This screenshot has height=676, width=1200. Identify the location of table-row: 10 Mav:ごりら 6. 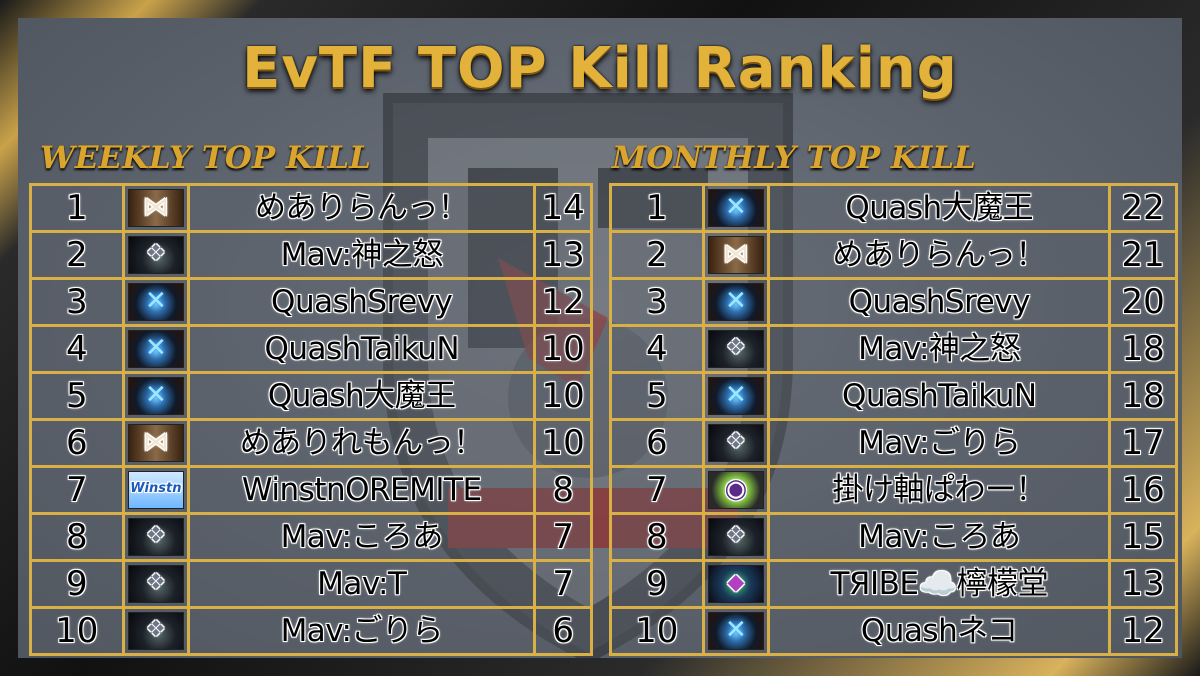
(311, 631).